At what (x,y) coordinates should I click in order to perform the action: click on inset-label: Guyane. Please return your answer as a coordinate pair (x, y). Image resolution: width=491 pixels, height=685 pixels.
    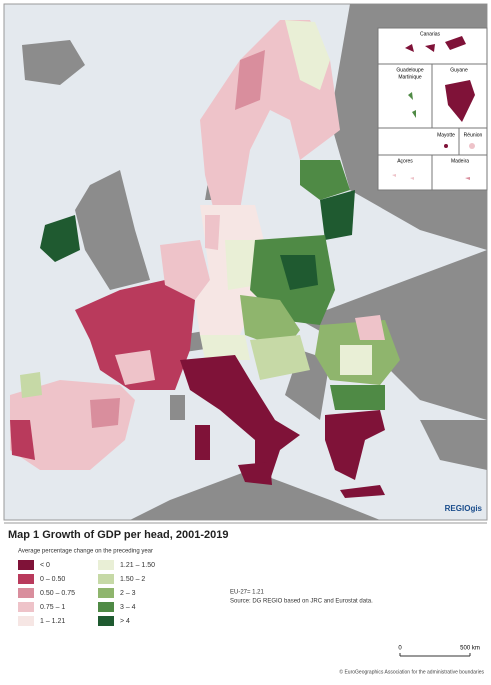
    Looking at the image, I should click on (459, 70).